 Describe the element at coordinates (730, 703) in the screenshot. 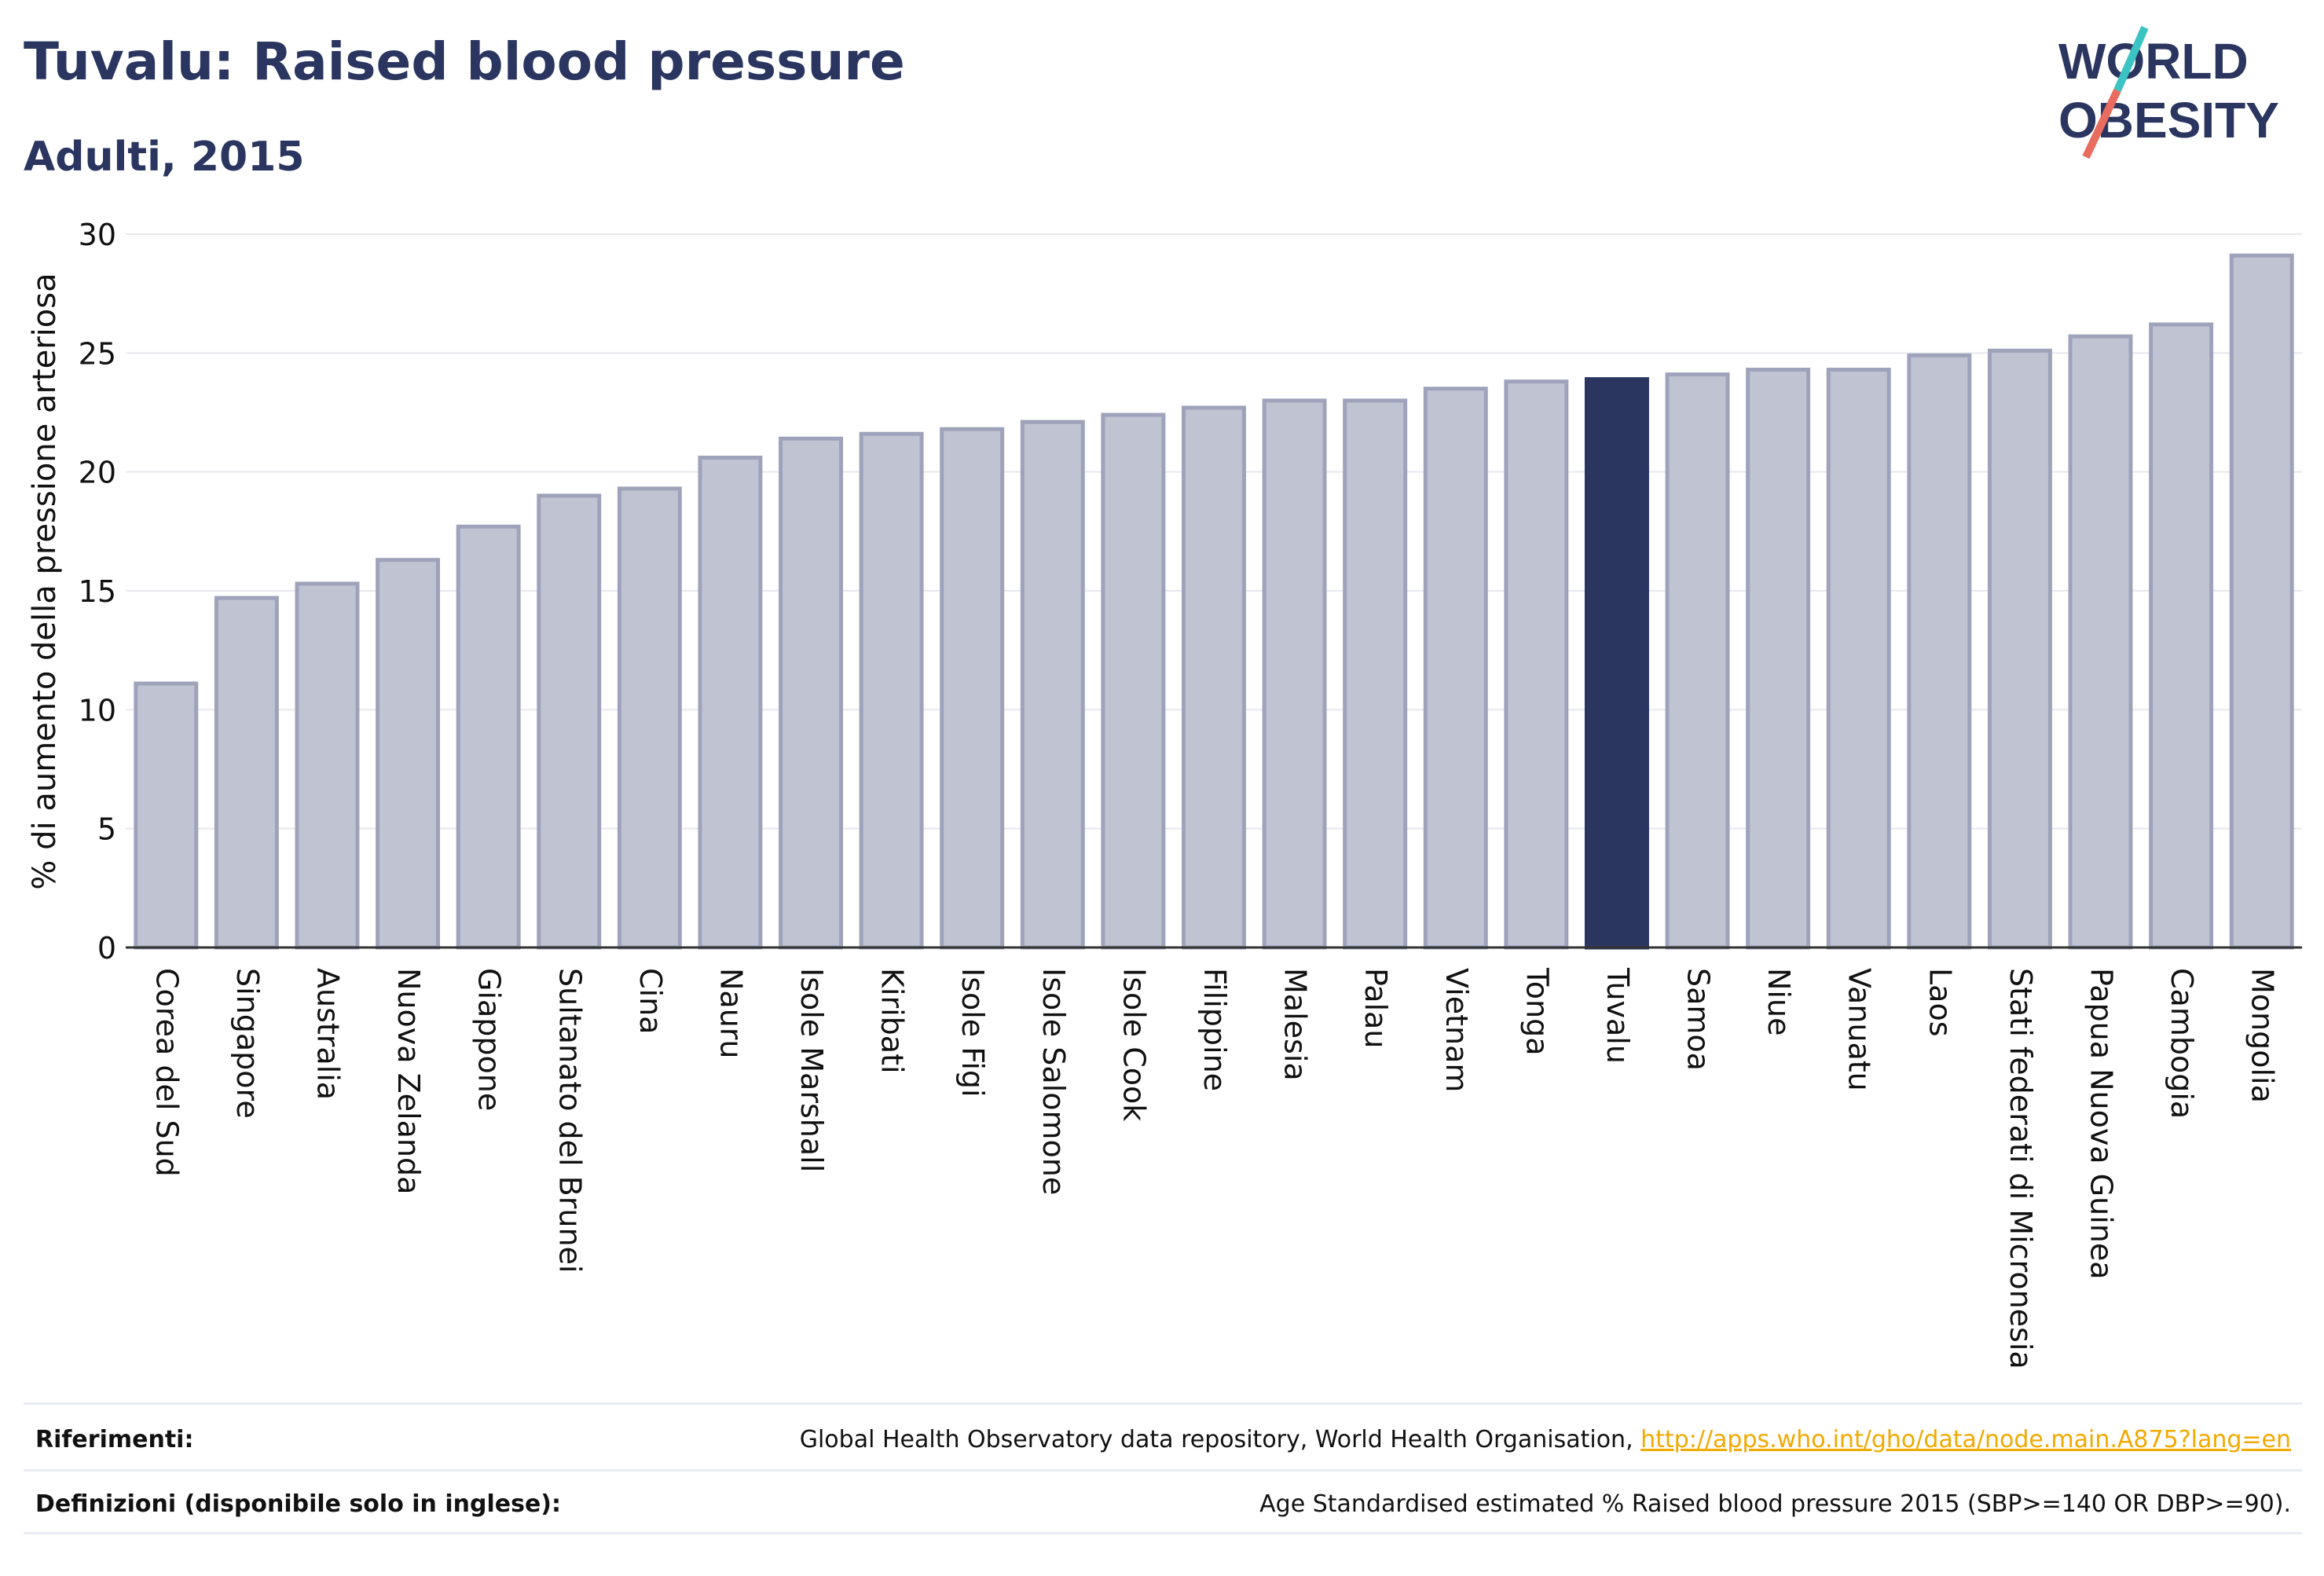

I see `bar-nauru` at that location.